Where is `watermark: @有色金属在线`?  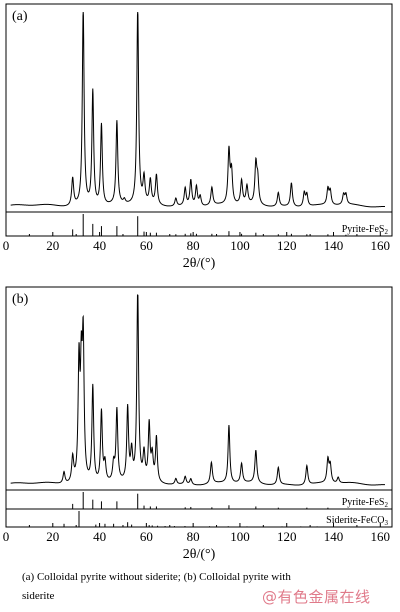
watermark: @有色金属在线 is located at coordinates (316, 597).